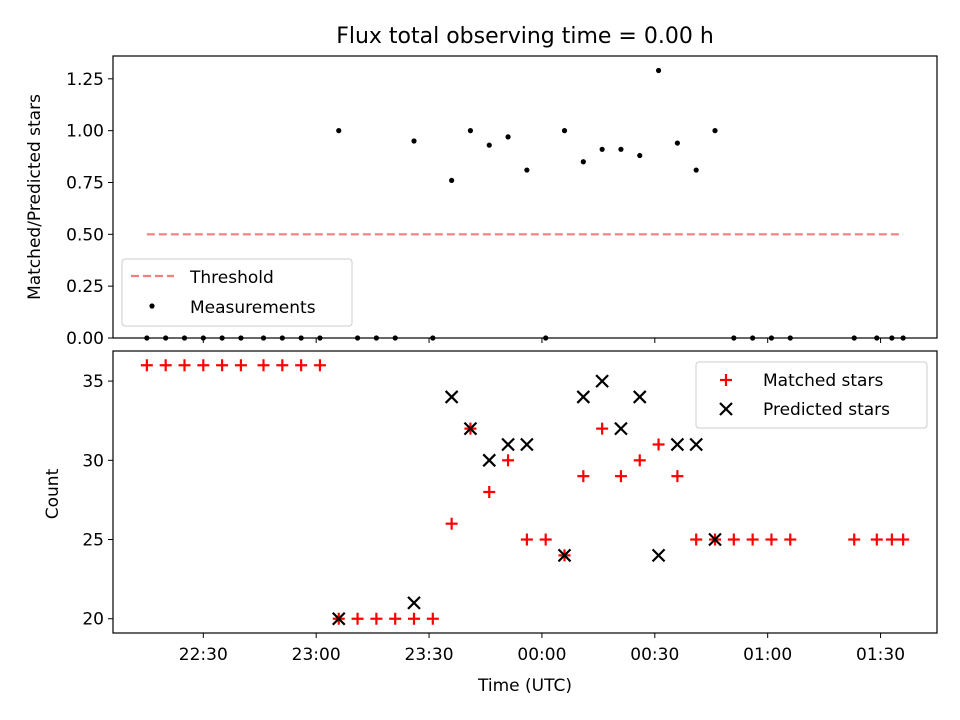 This screenshot has height=720, width=960. I want to click on bottom-legend: Matched stars Predicted stars, so click(811, 395).